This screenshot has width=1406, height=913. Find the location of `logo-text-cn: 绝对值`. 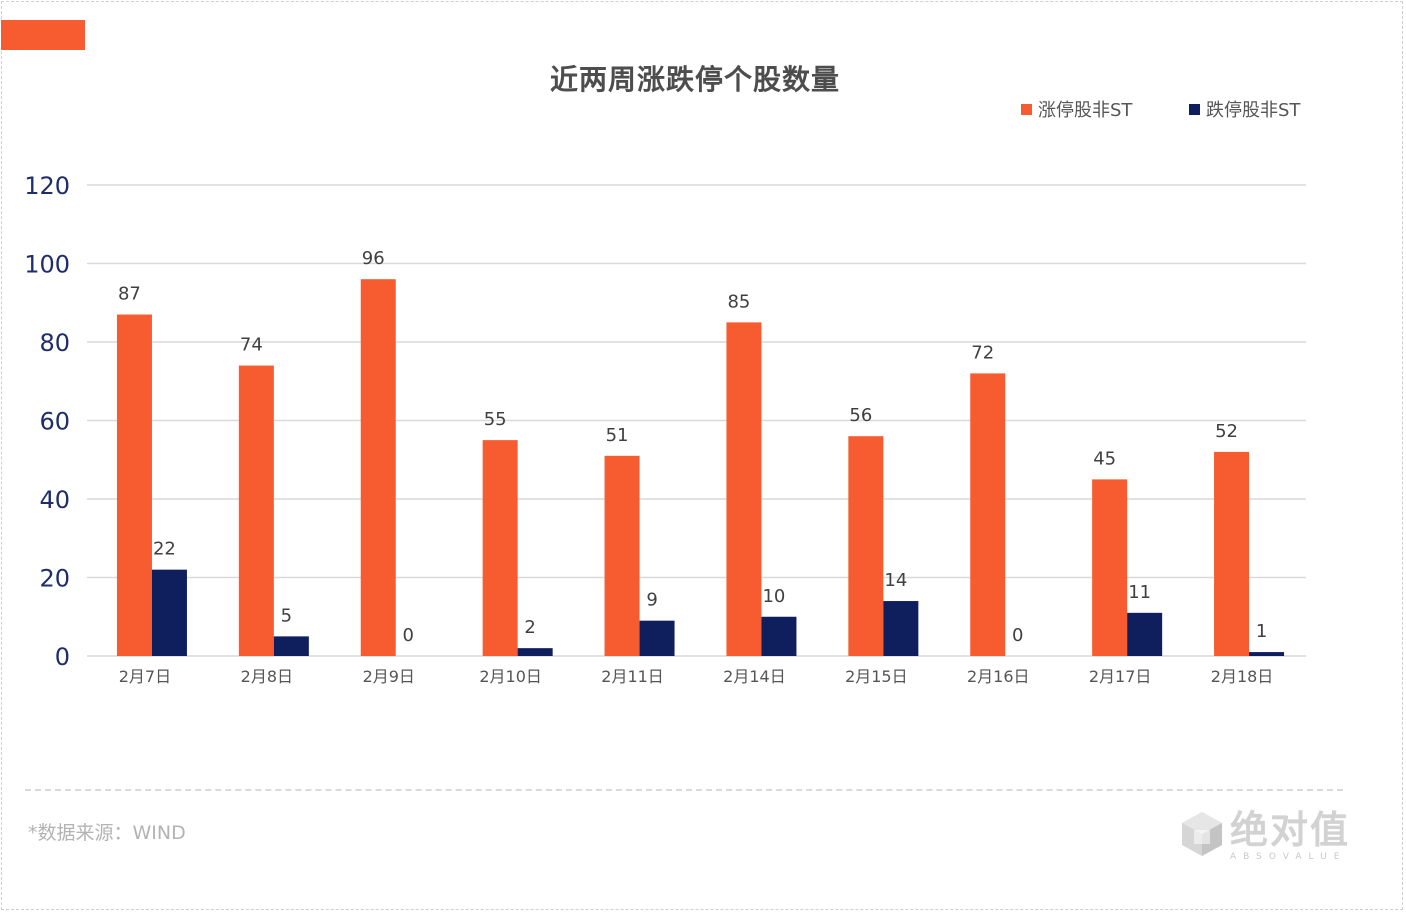

logo-text-cn: 绝对值 is located at coordinates (1290, 830).